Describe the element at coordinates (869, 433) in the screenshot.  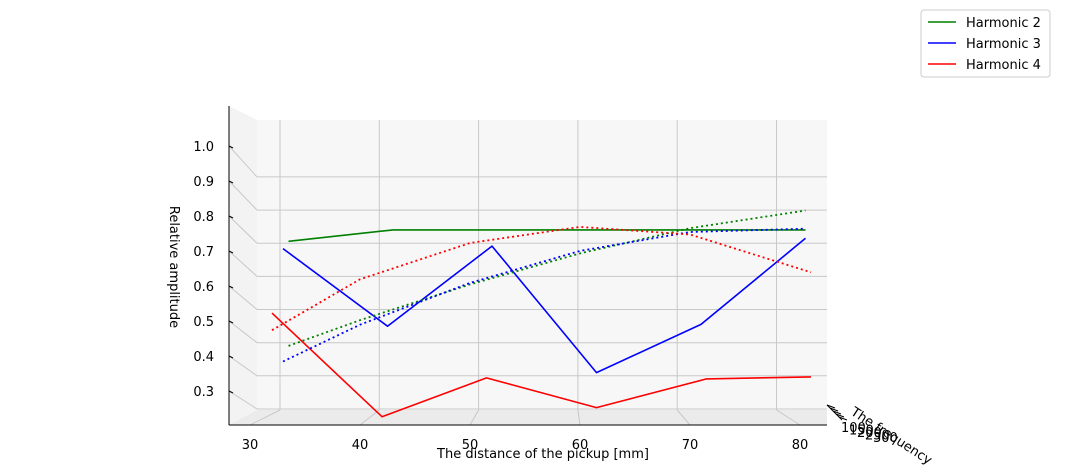
I see `z-tick-label: 200` at that location.